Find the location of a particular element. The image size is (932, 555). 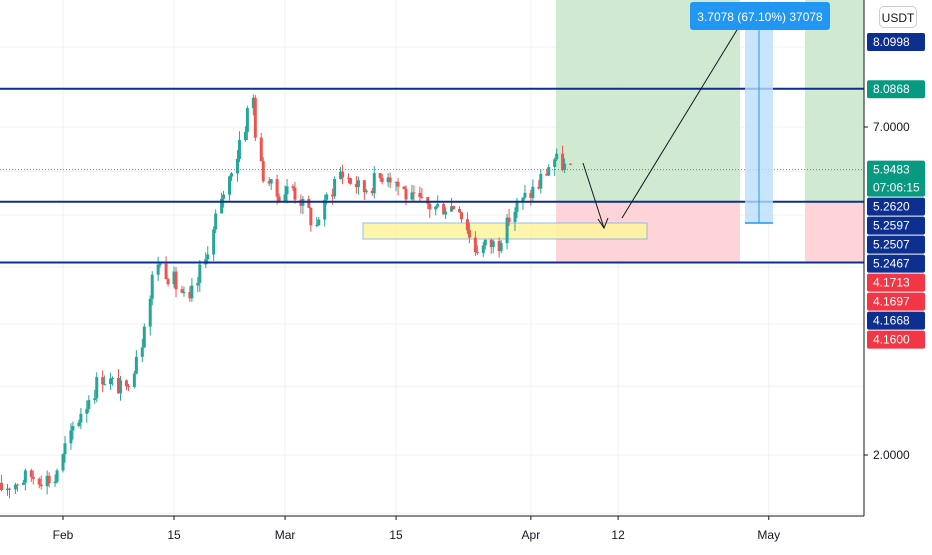

price-badge: 5.2467 is located at coordinates (896, 263).